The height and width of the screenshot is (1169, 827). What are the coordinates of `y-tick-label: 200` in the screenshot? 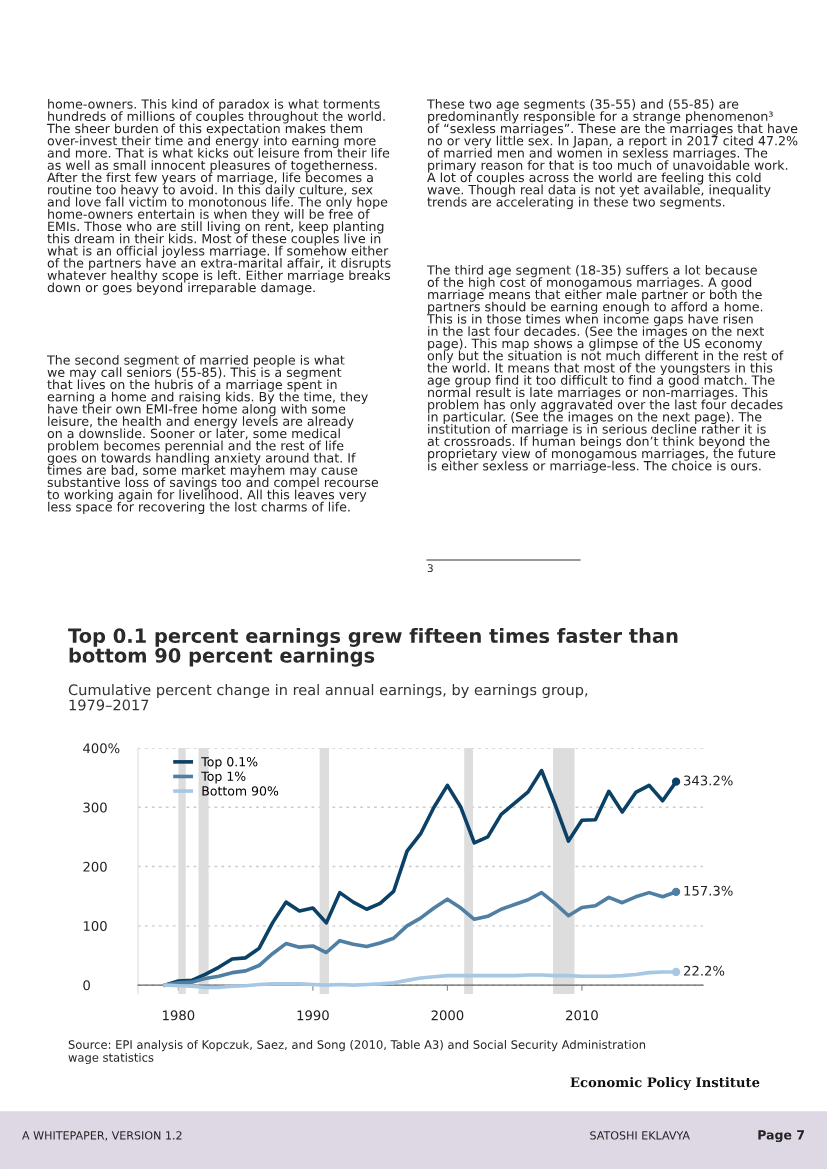 It's located at (95, 866).